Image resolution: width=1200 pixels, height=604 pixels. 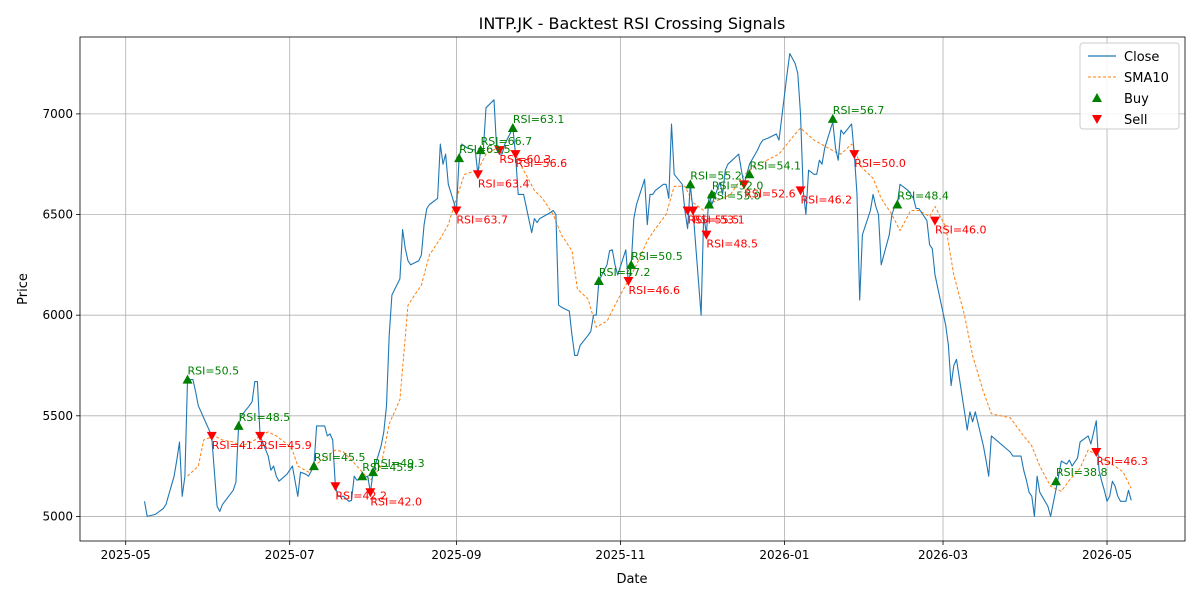 What do you see at coordinates (775, 165) in the screenshot?
I see `buy-signal-label: RSI=54.1` at bounding box center [775, 165].